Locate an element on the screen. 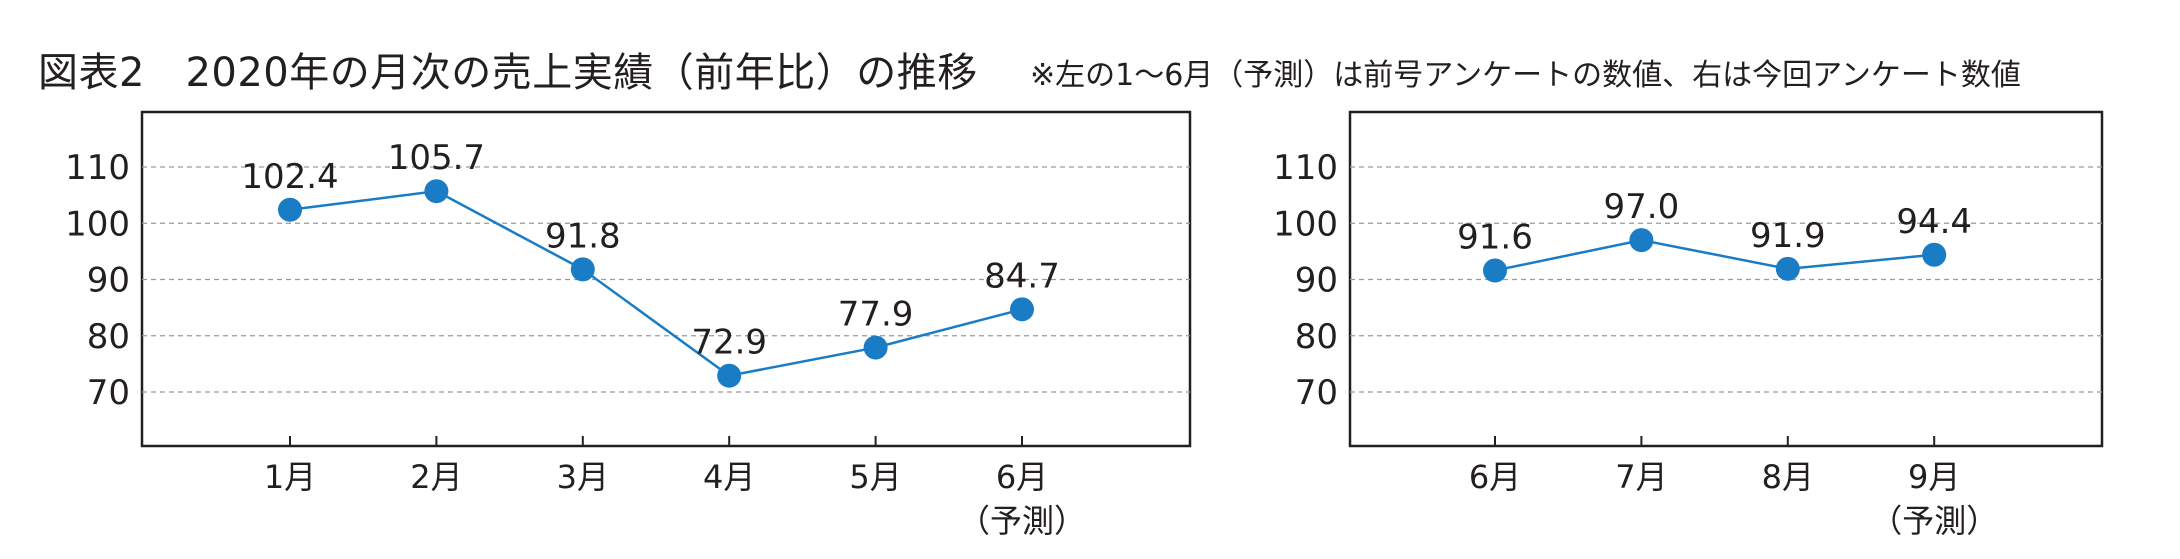 Image resolution: width=2180 pixels, height=559 pixels. left-data-label: 72.9 is located at coordinates (729, 343).